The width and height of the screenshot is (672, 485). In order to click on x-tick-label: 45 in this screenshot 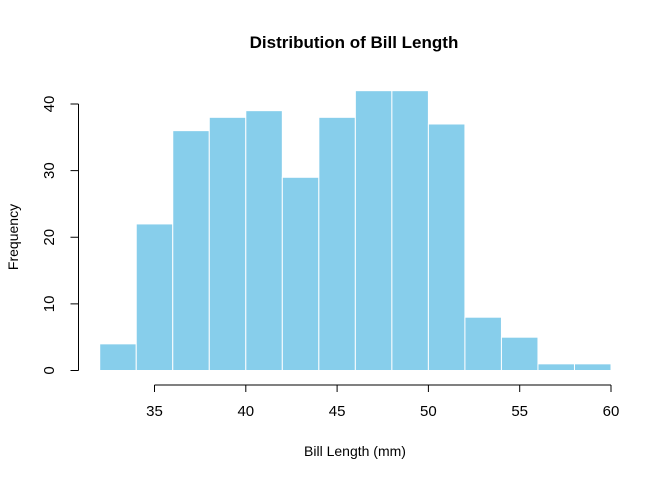, I will do `click(337, 411)`.